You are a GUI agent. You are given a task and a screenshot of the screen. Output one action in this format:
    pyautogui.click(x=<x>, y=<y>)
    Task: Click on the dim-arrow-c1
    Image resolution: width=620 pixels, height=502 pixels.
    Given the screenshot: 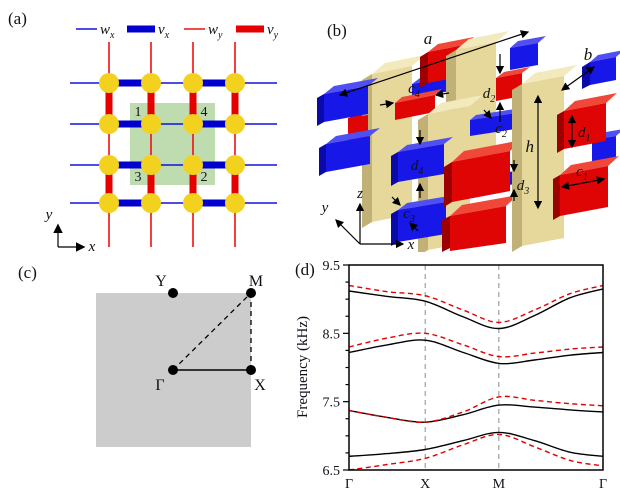 What is the action you would take?
    pyautogui.click(x=583, y=183)
    